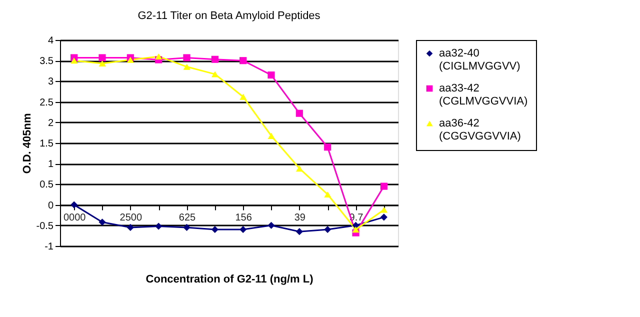 The height and width of the screenshot is (317, 640). Describe the element at coordinates (131, 218) in the screenshot. I see `x-tick-label: 2500` at that location.